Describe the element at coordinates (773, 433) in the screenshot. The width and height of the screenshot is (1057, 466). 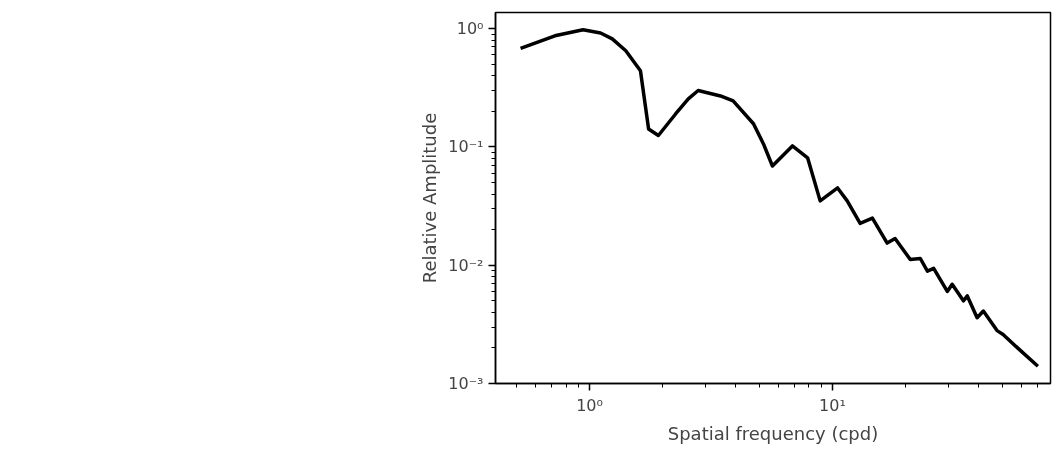
I see `x-axis-title: Spatial frequency (cpd)` at that location.